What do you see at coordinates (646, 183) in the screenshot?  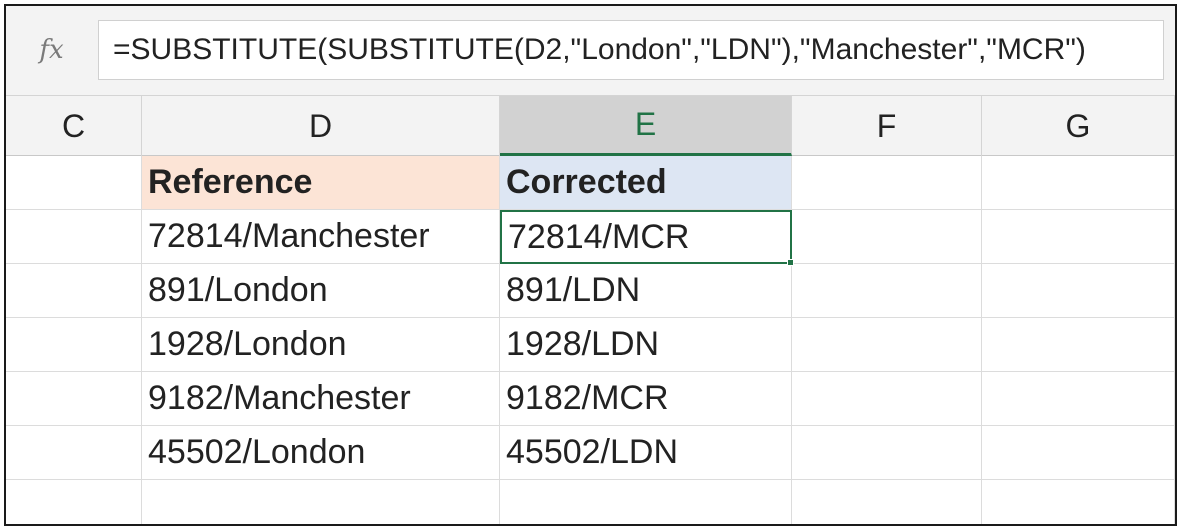 I see `corrected-header-cell: Corrected` at bounding box center [646, 183].